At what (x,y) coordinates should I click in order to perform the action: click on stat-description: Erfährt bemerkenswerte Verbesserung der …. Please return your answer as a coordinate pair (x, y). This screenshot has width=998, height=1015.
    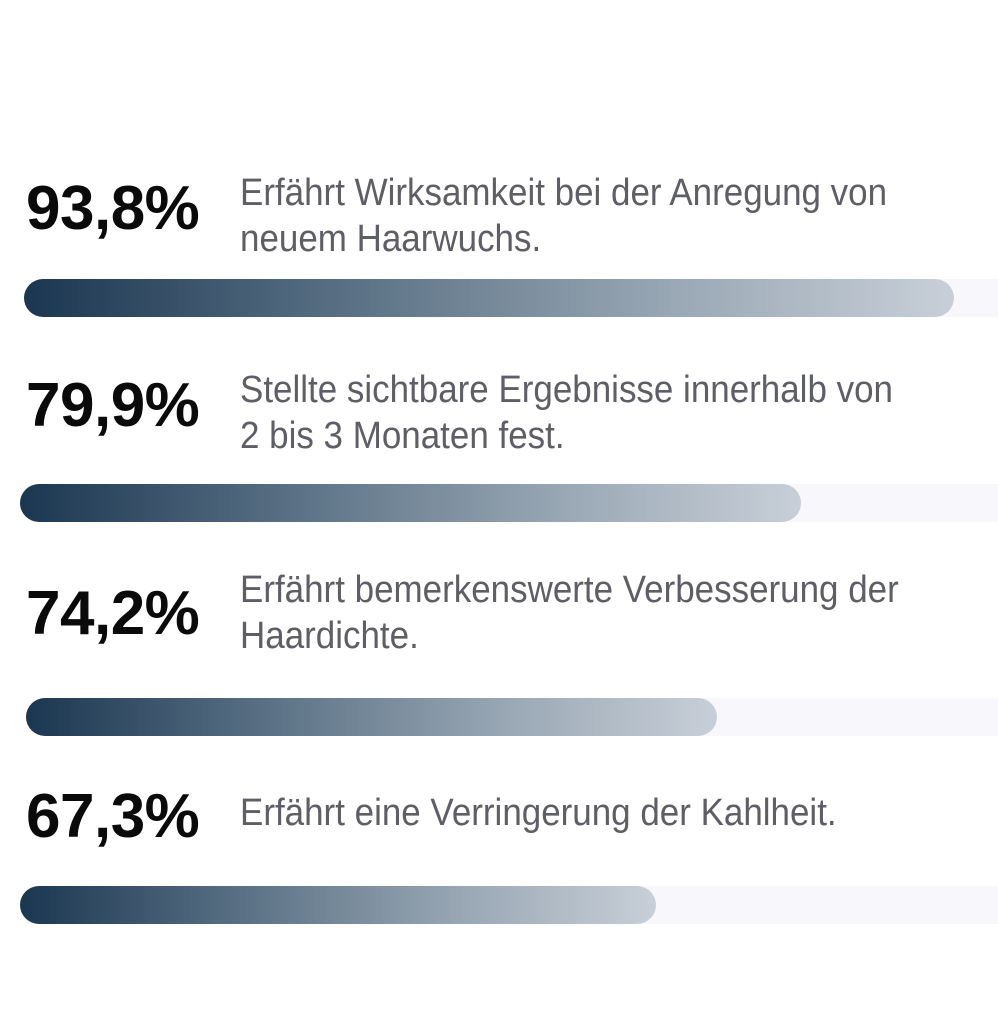
    Looking at the image, I should click on (569, 613).